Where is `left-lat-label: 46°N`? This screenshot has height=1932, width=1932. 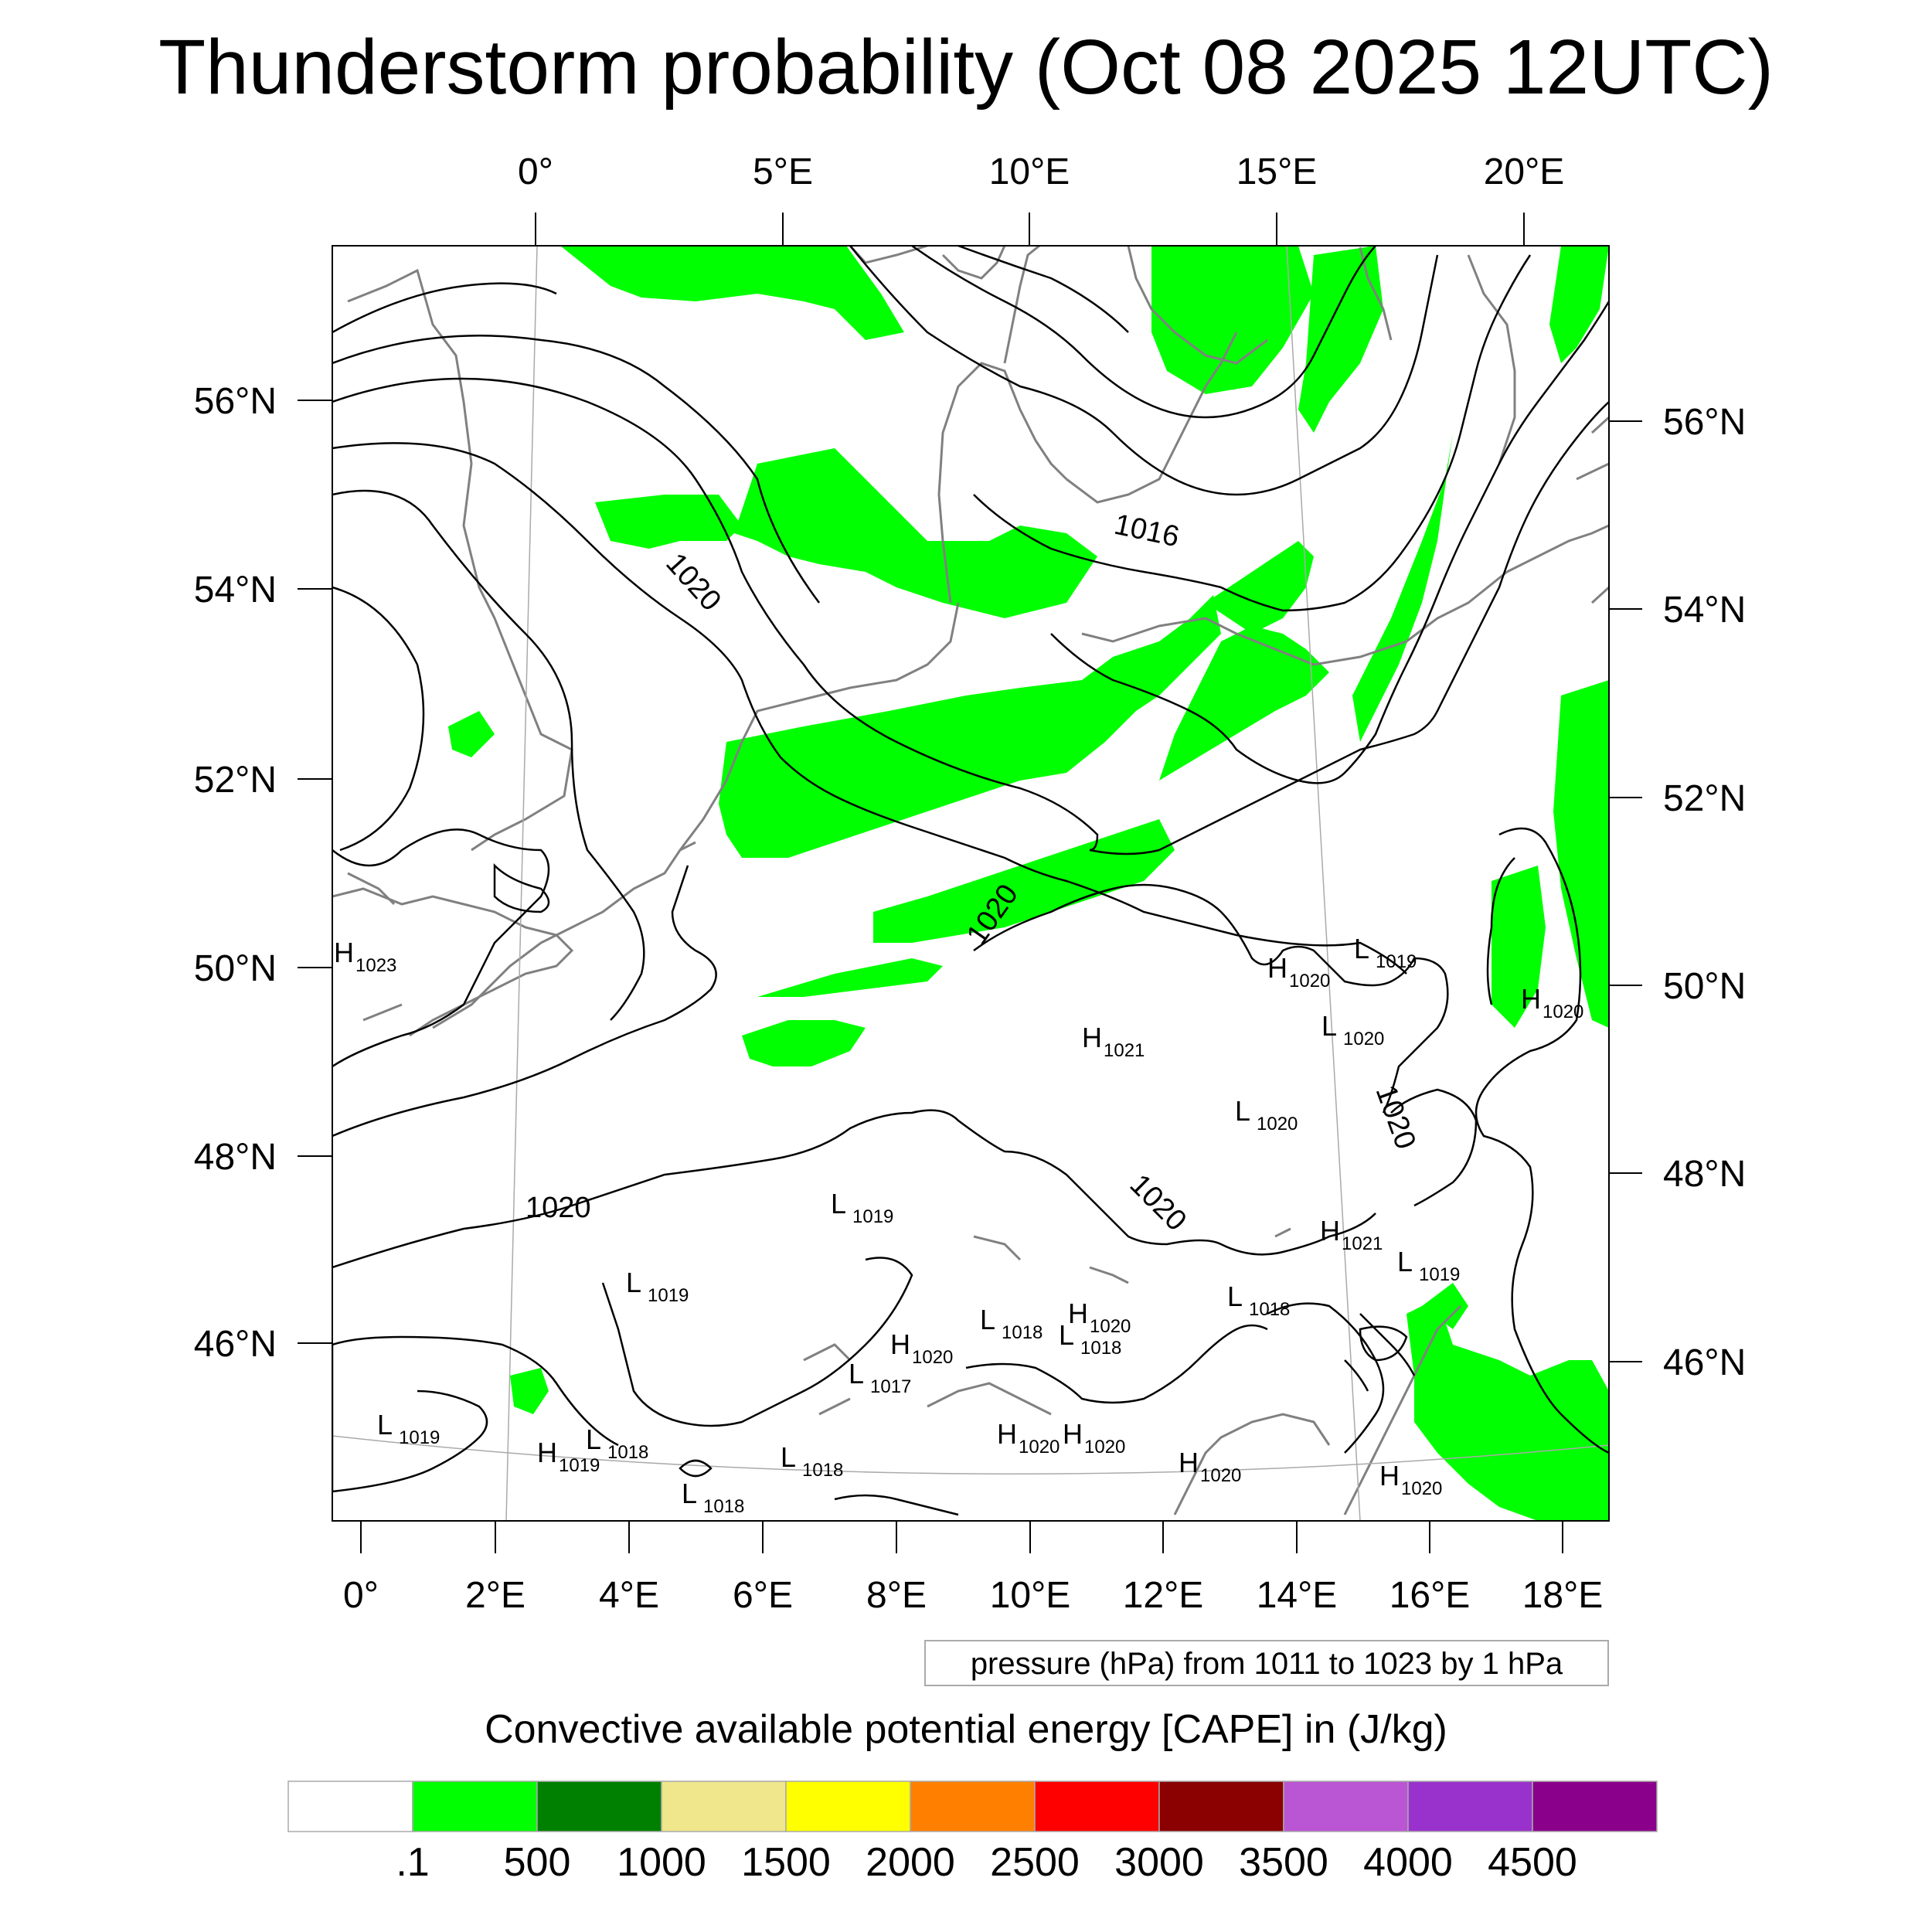
left-lat-label: 46°N is located at coordinates (236, 1345).